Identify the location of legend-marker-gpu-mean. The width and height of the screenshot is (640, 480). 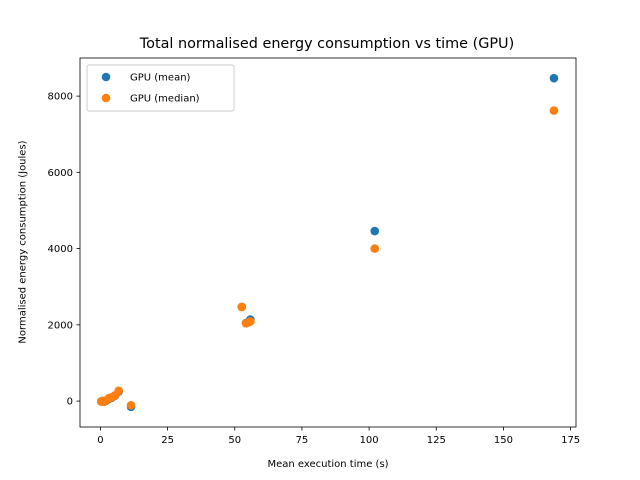
(106, 77).